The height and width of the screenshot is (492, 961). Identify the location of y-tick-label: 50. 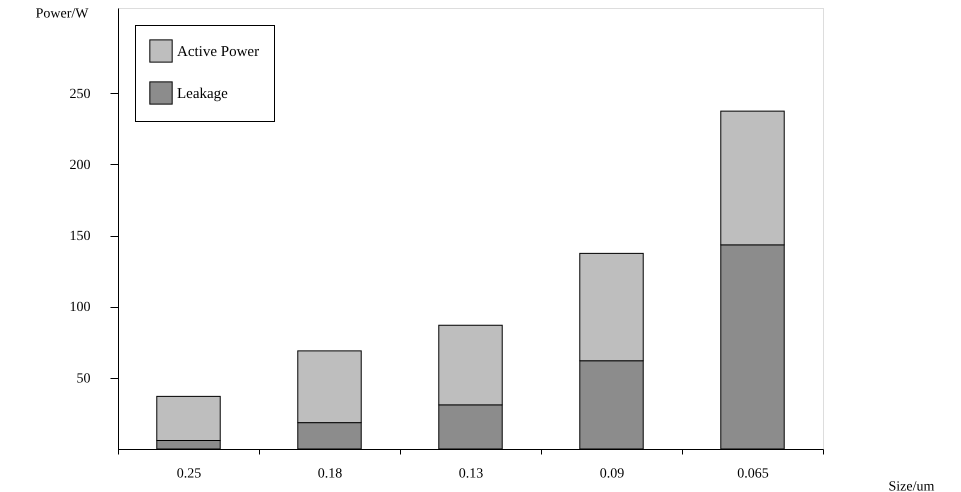
(83, 378).